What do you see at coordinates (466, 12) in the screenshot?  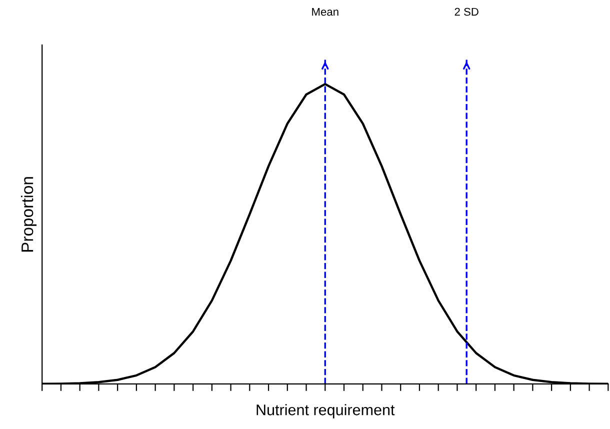 I see `text: 2 SD` at bounding box center [466, 12].